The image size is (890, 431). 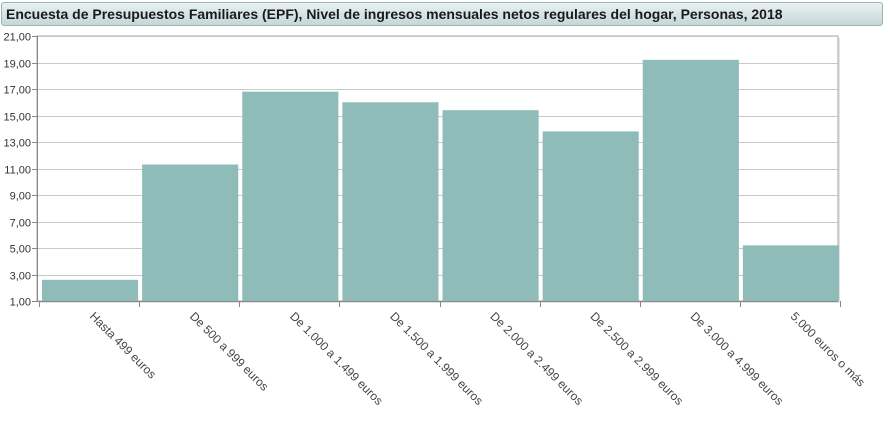 What do you see at coordinates (436, 358) in the screenshot?
I see `x-tick-label: De 1.500 a 1.999 euros` at bounding box center [436, 358].